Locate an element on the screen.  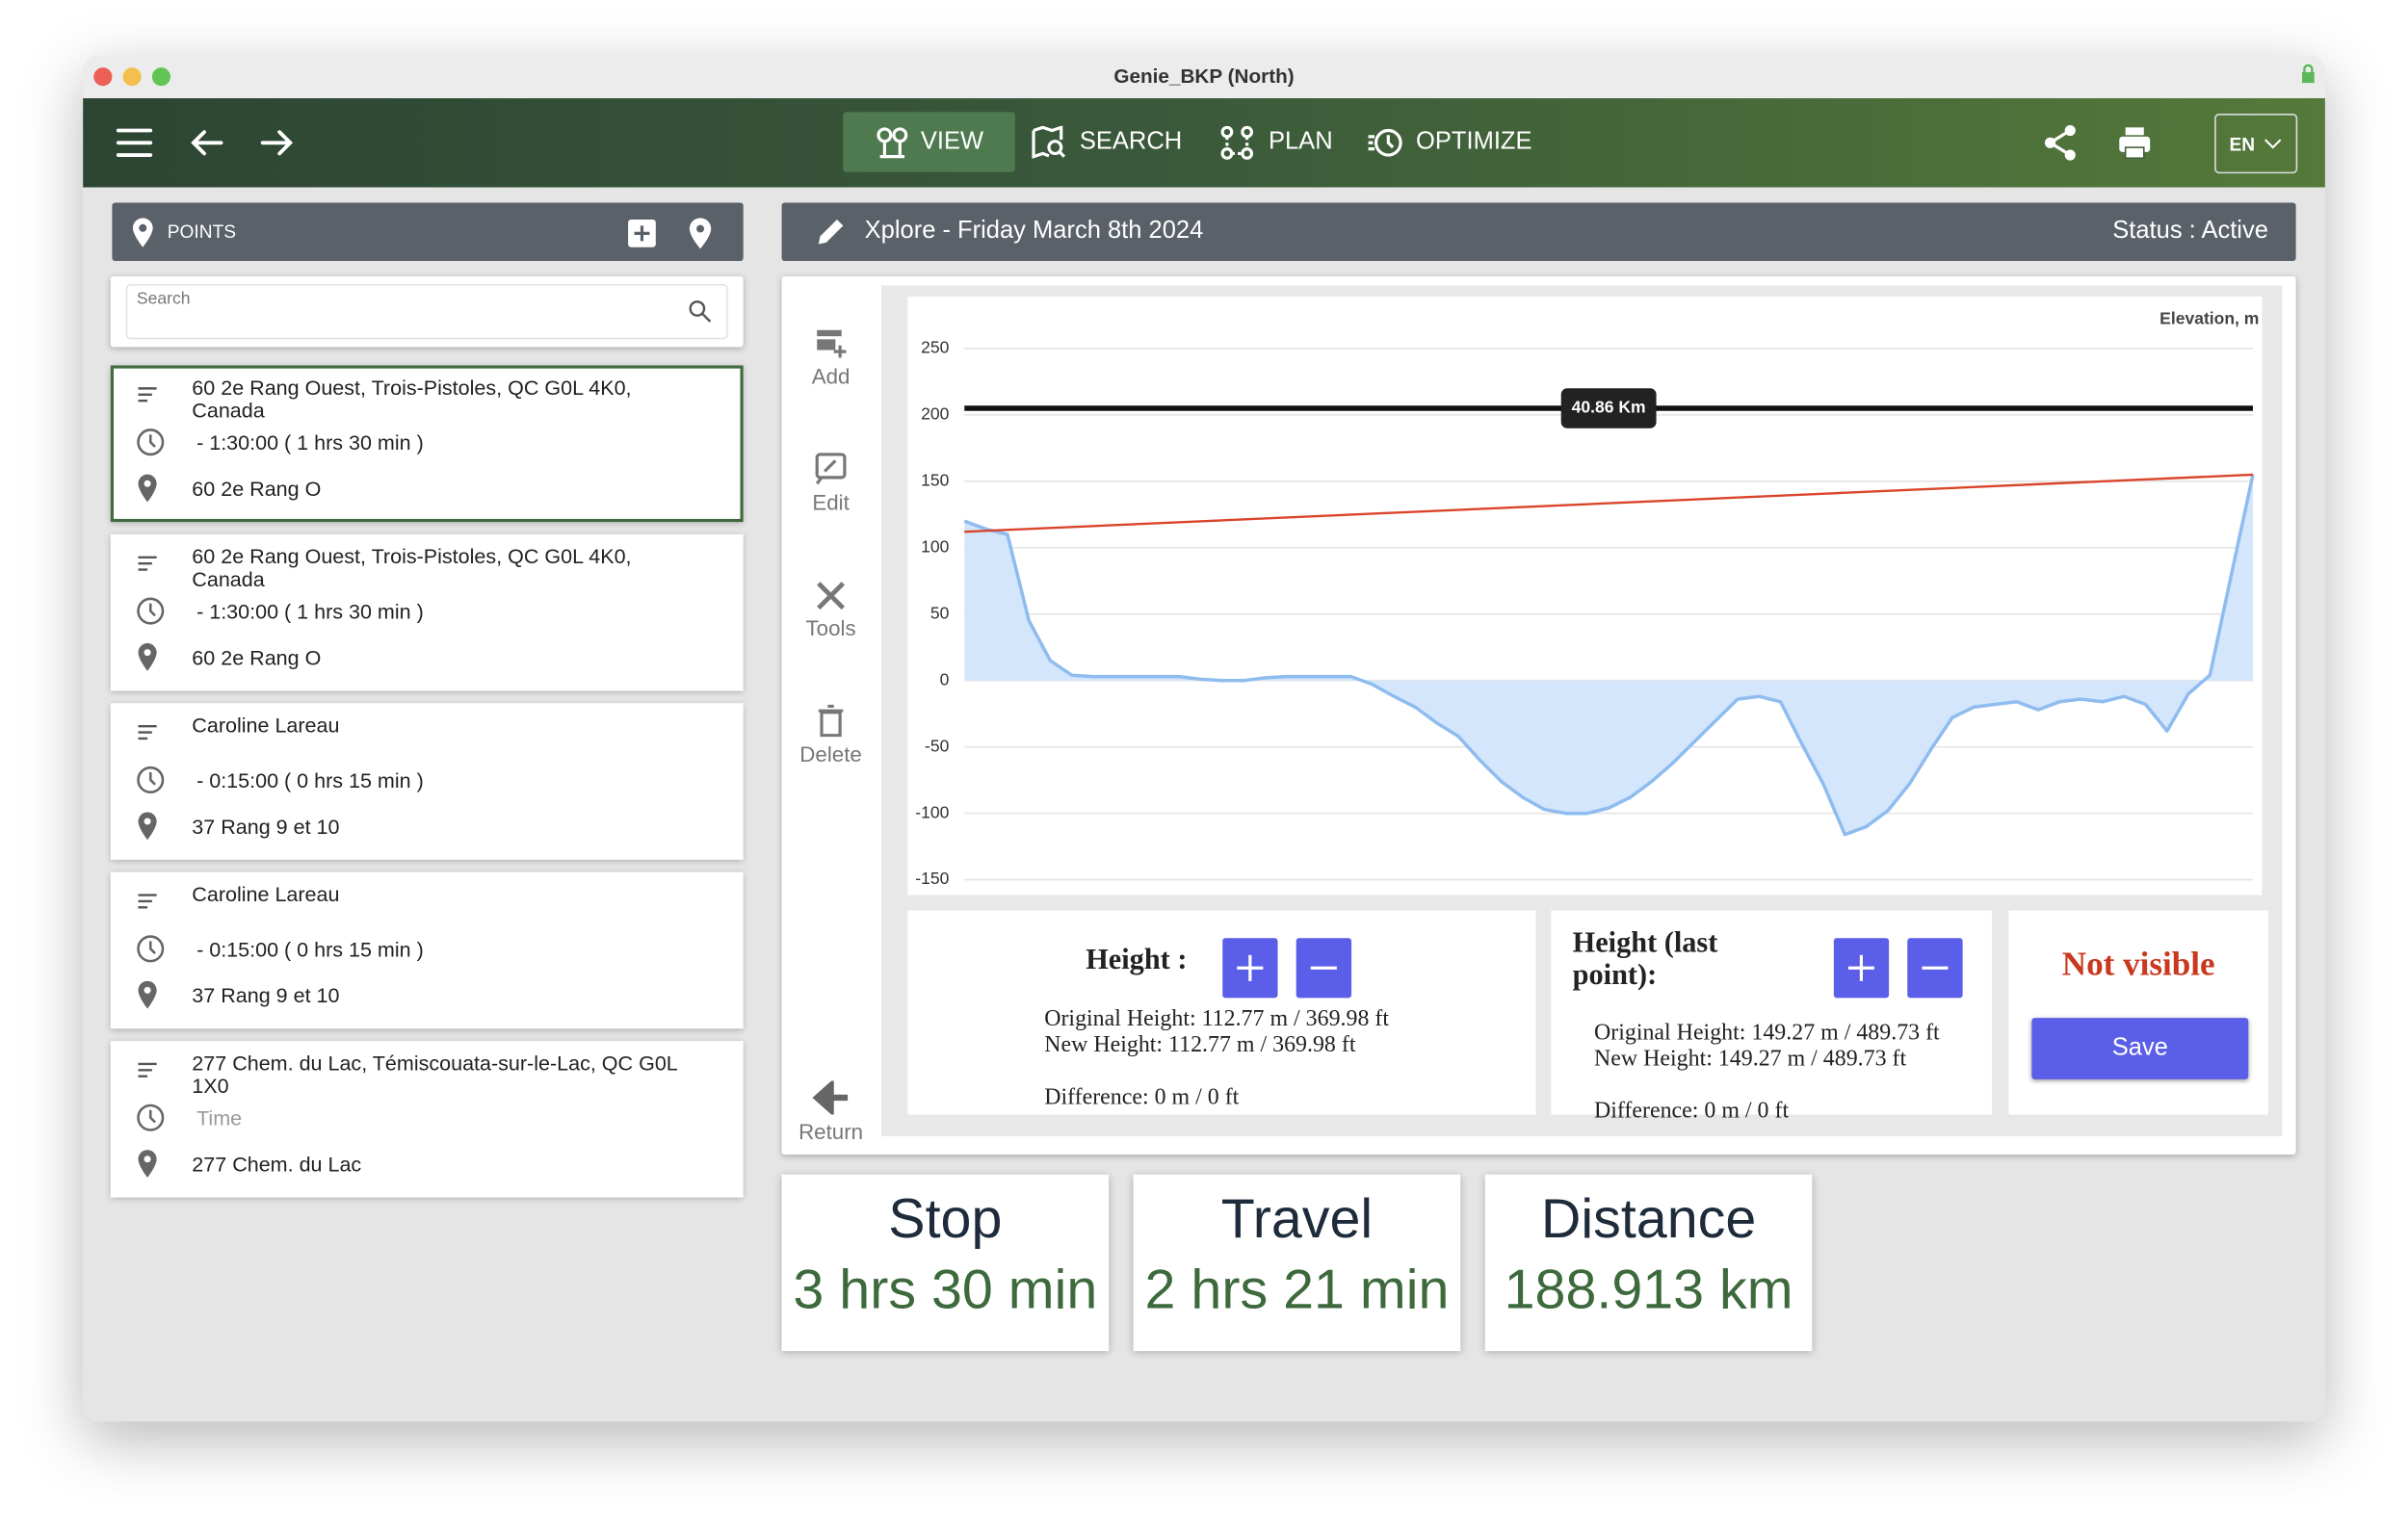
nav-view: VIEW is located at coordinates (929, 142).